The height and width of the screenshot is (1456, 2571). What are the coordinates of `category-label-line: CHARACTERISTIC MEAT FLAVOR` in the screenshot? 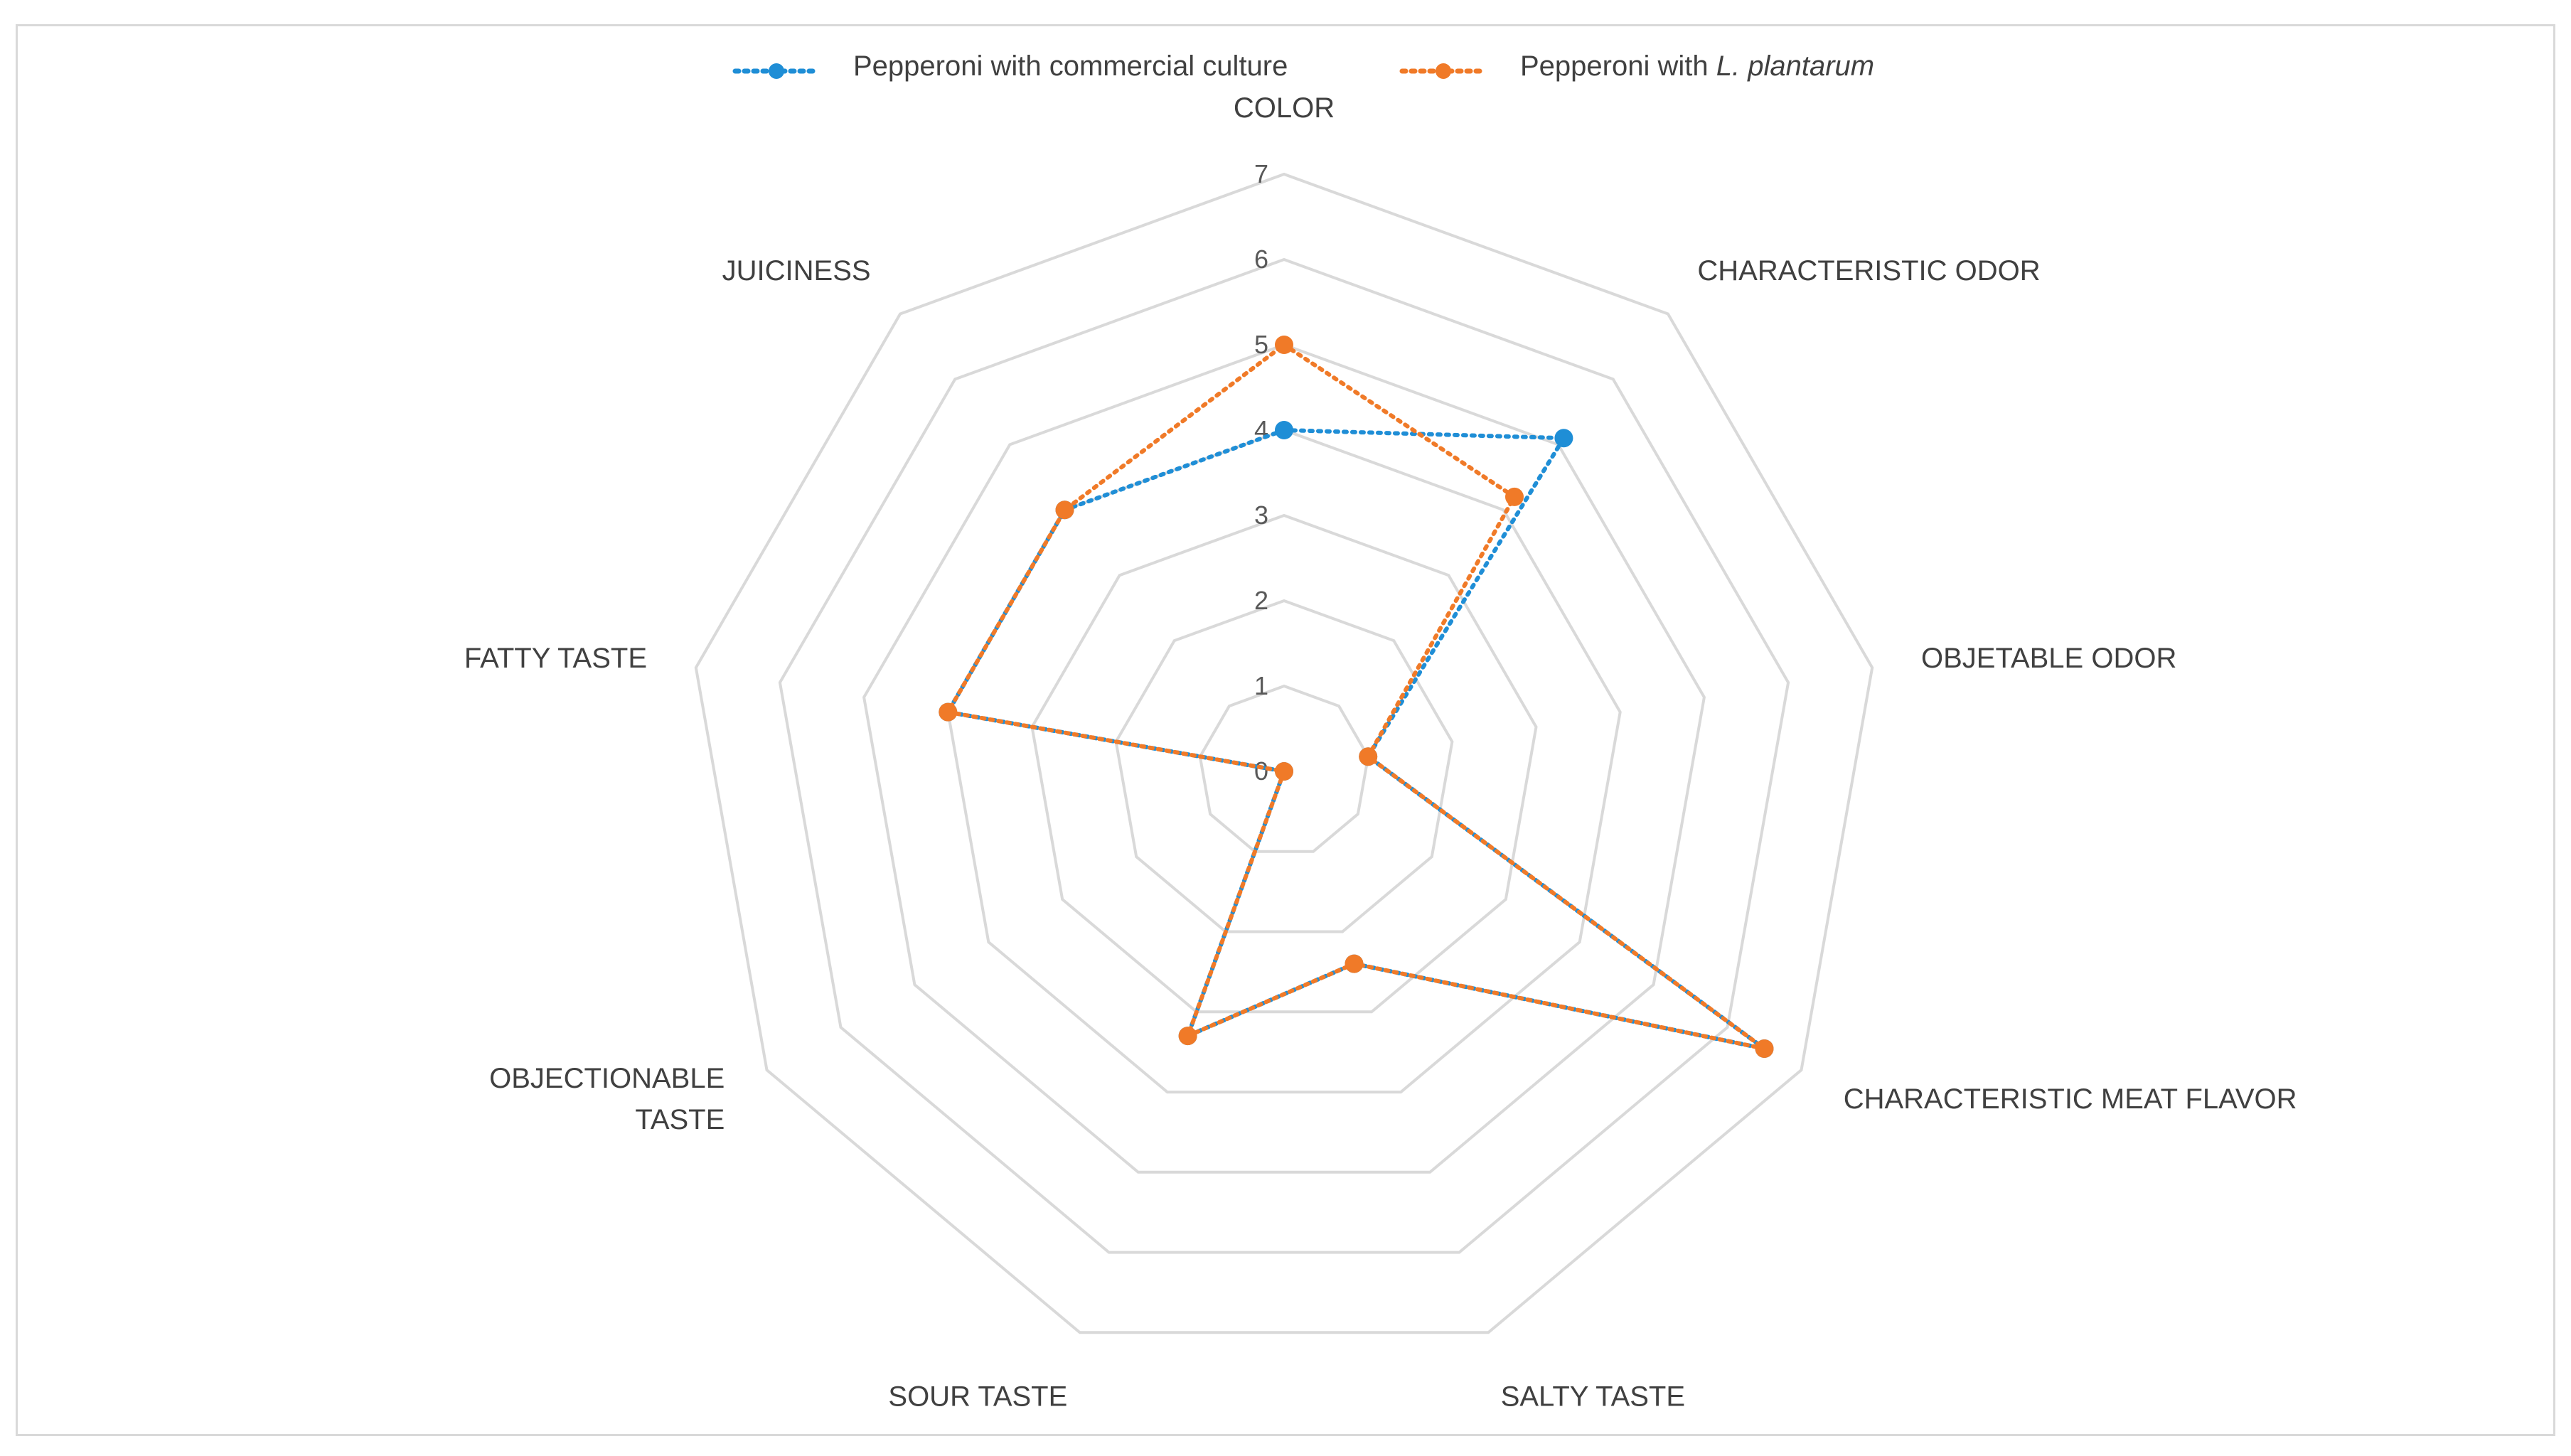 It's located at (2071, 1099).